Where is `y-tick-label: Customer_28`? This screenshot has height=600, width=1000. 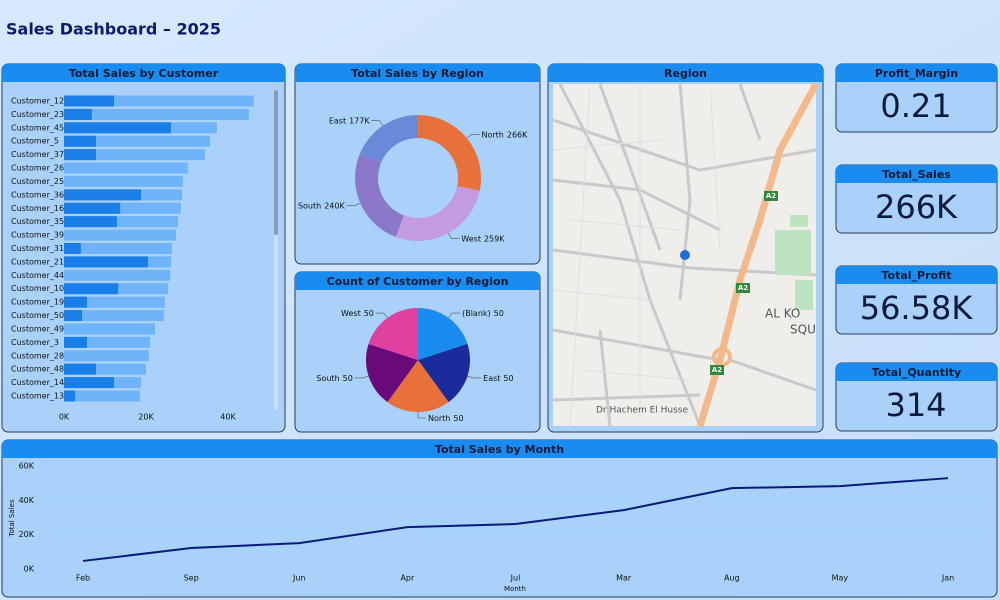 y-tick-label: Customer_28 is located at coordinates (37, 355).